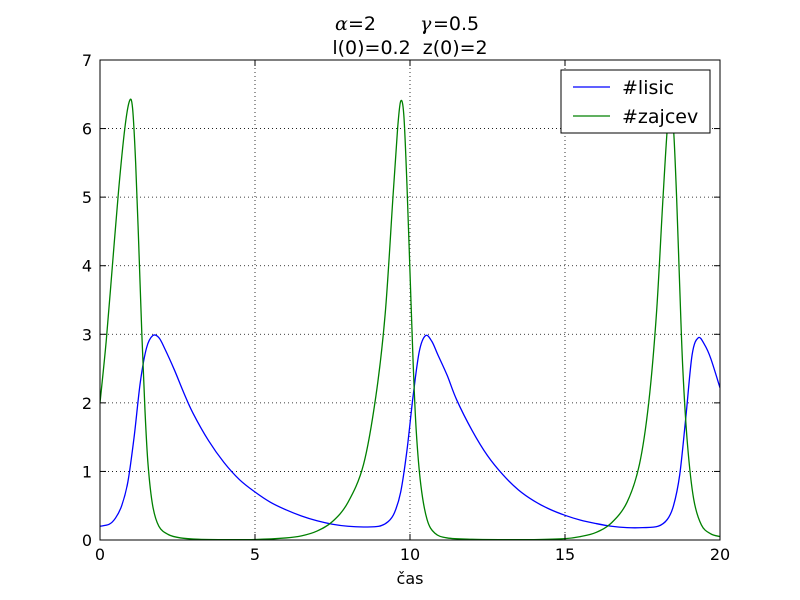  Describe the element at coordinates (87, 471) in the screenshot. I see `y-tick-label: 1` at that location.